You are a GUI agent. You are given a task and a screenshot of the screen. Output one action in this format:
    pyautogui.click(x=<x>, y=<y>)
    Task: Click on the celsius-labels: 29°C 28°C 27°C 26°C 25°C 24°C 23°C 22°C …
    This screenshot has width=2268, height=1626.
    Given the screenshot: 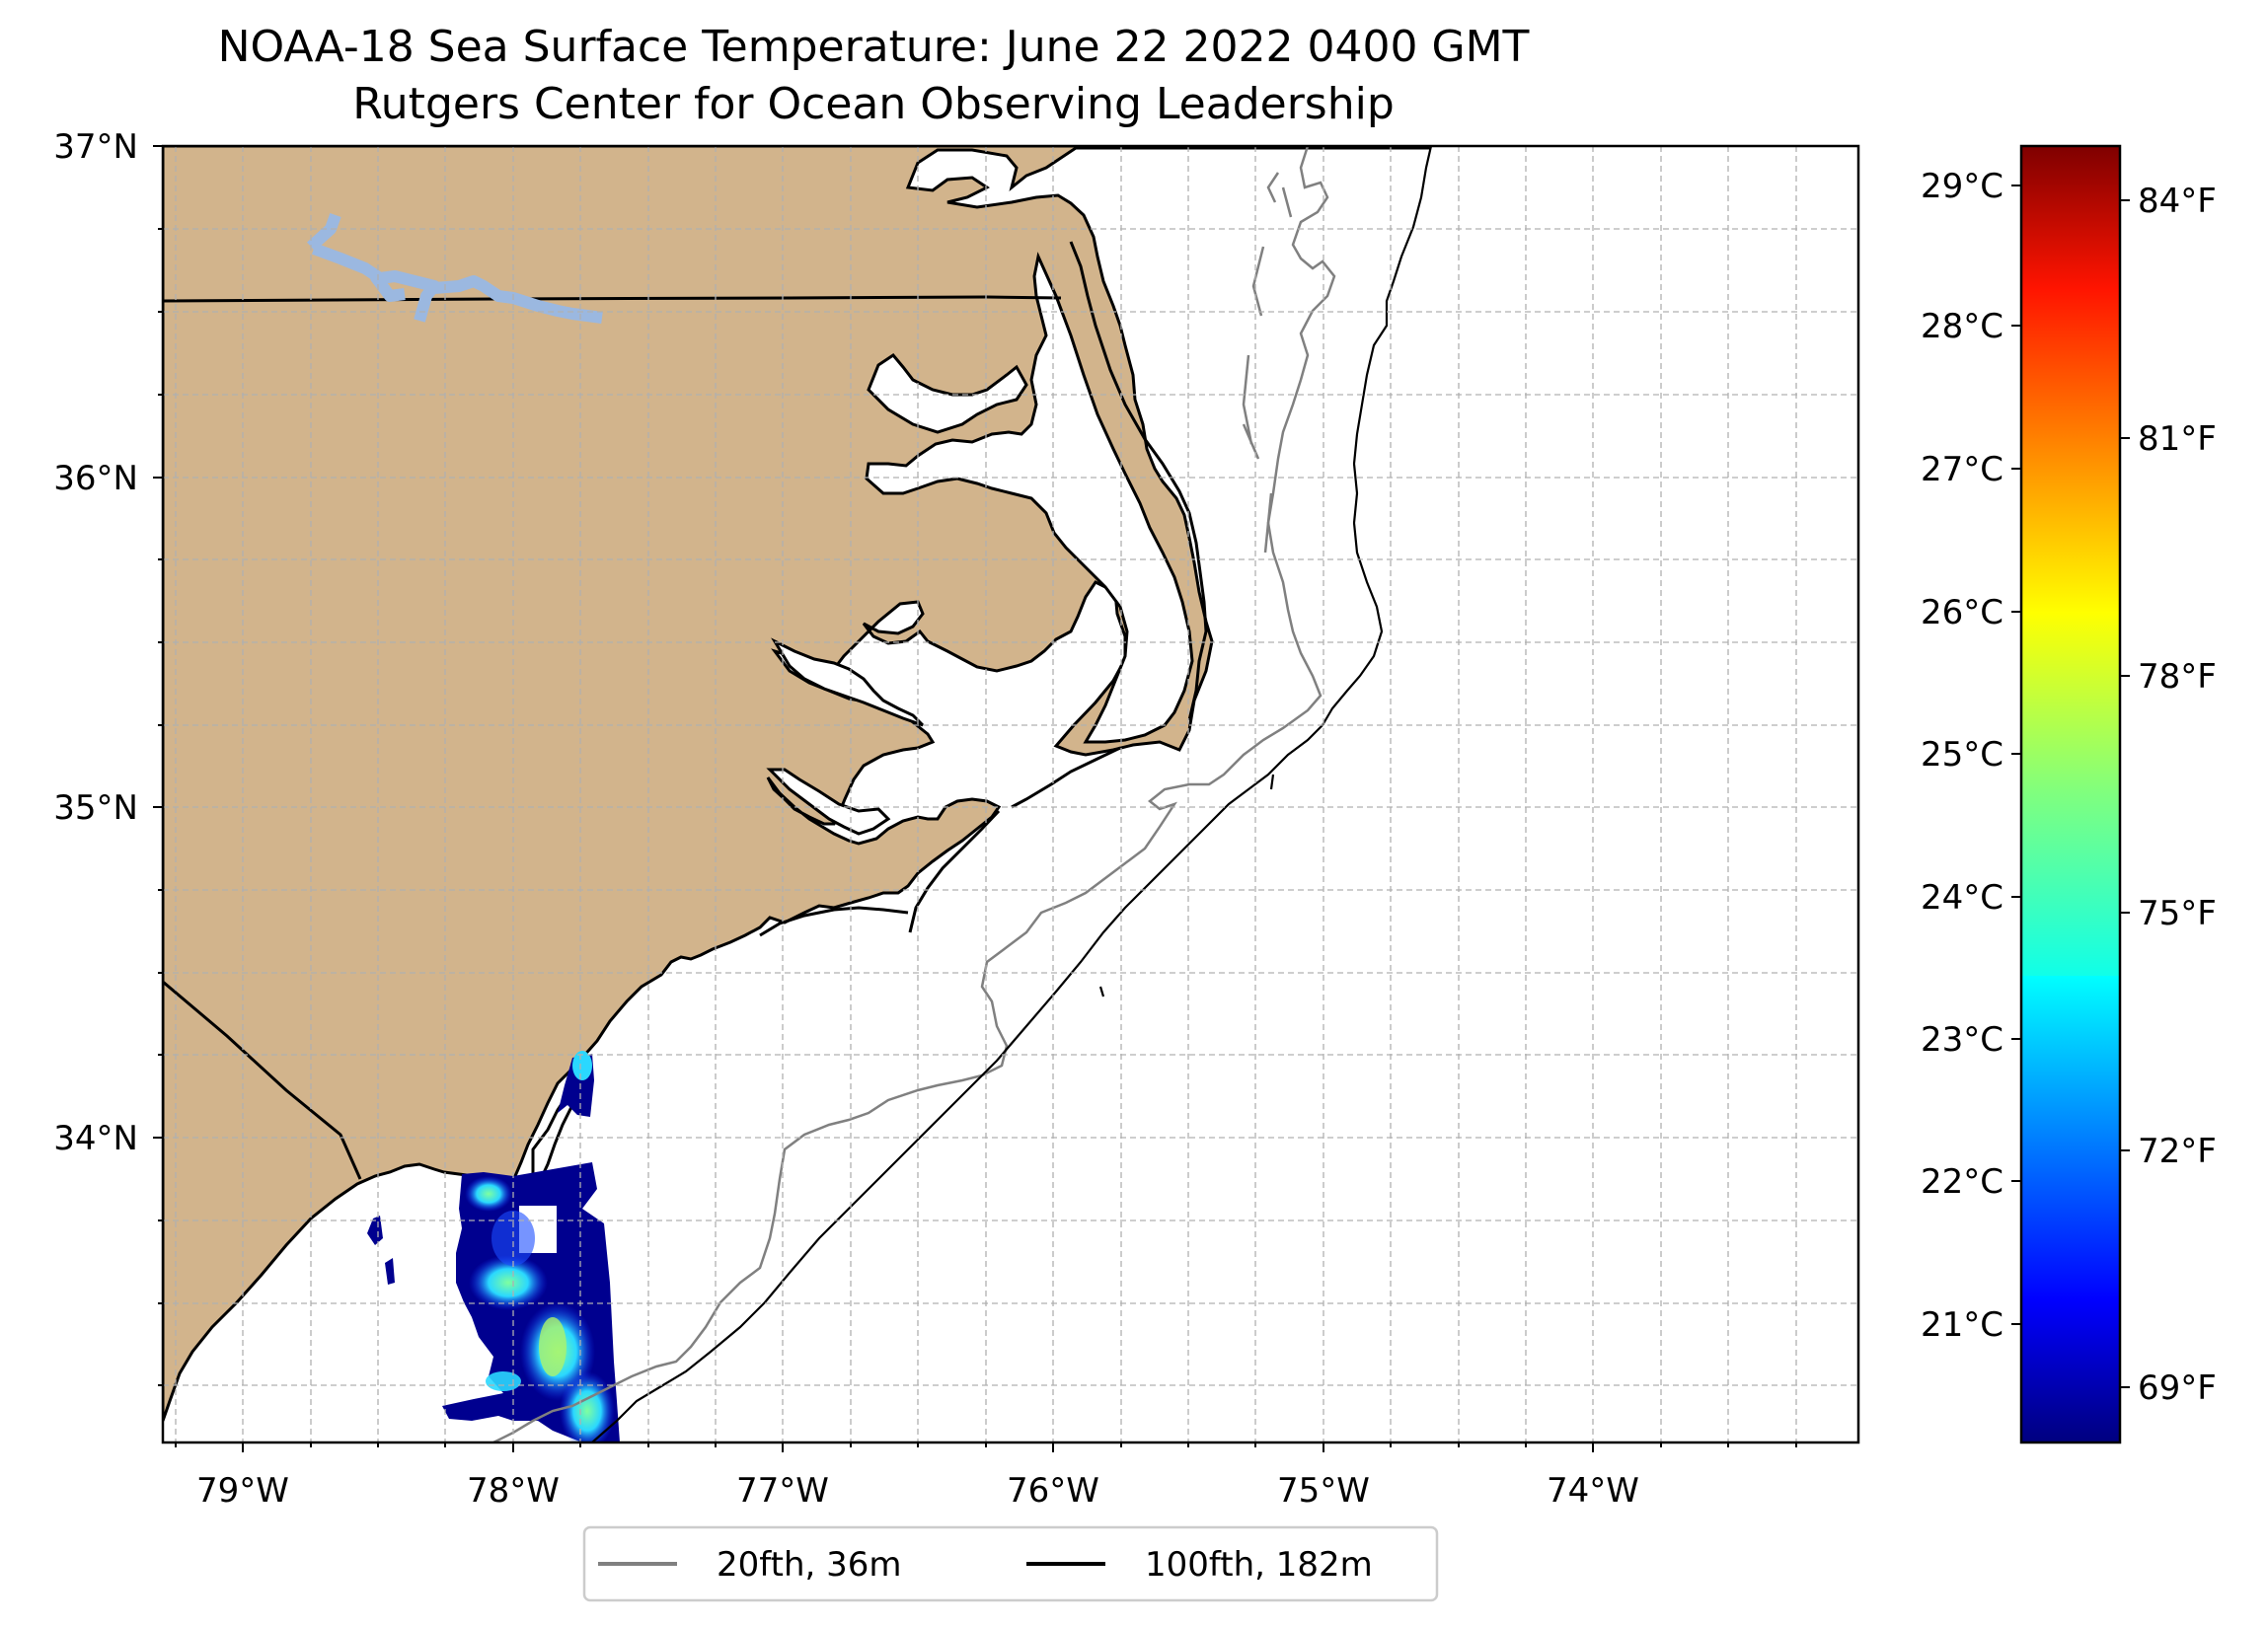 What is the action you would take?
    pyautogui.click(x=1962, y=756)
    